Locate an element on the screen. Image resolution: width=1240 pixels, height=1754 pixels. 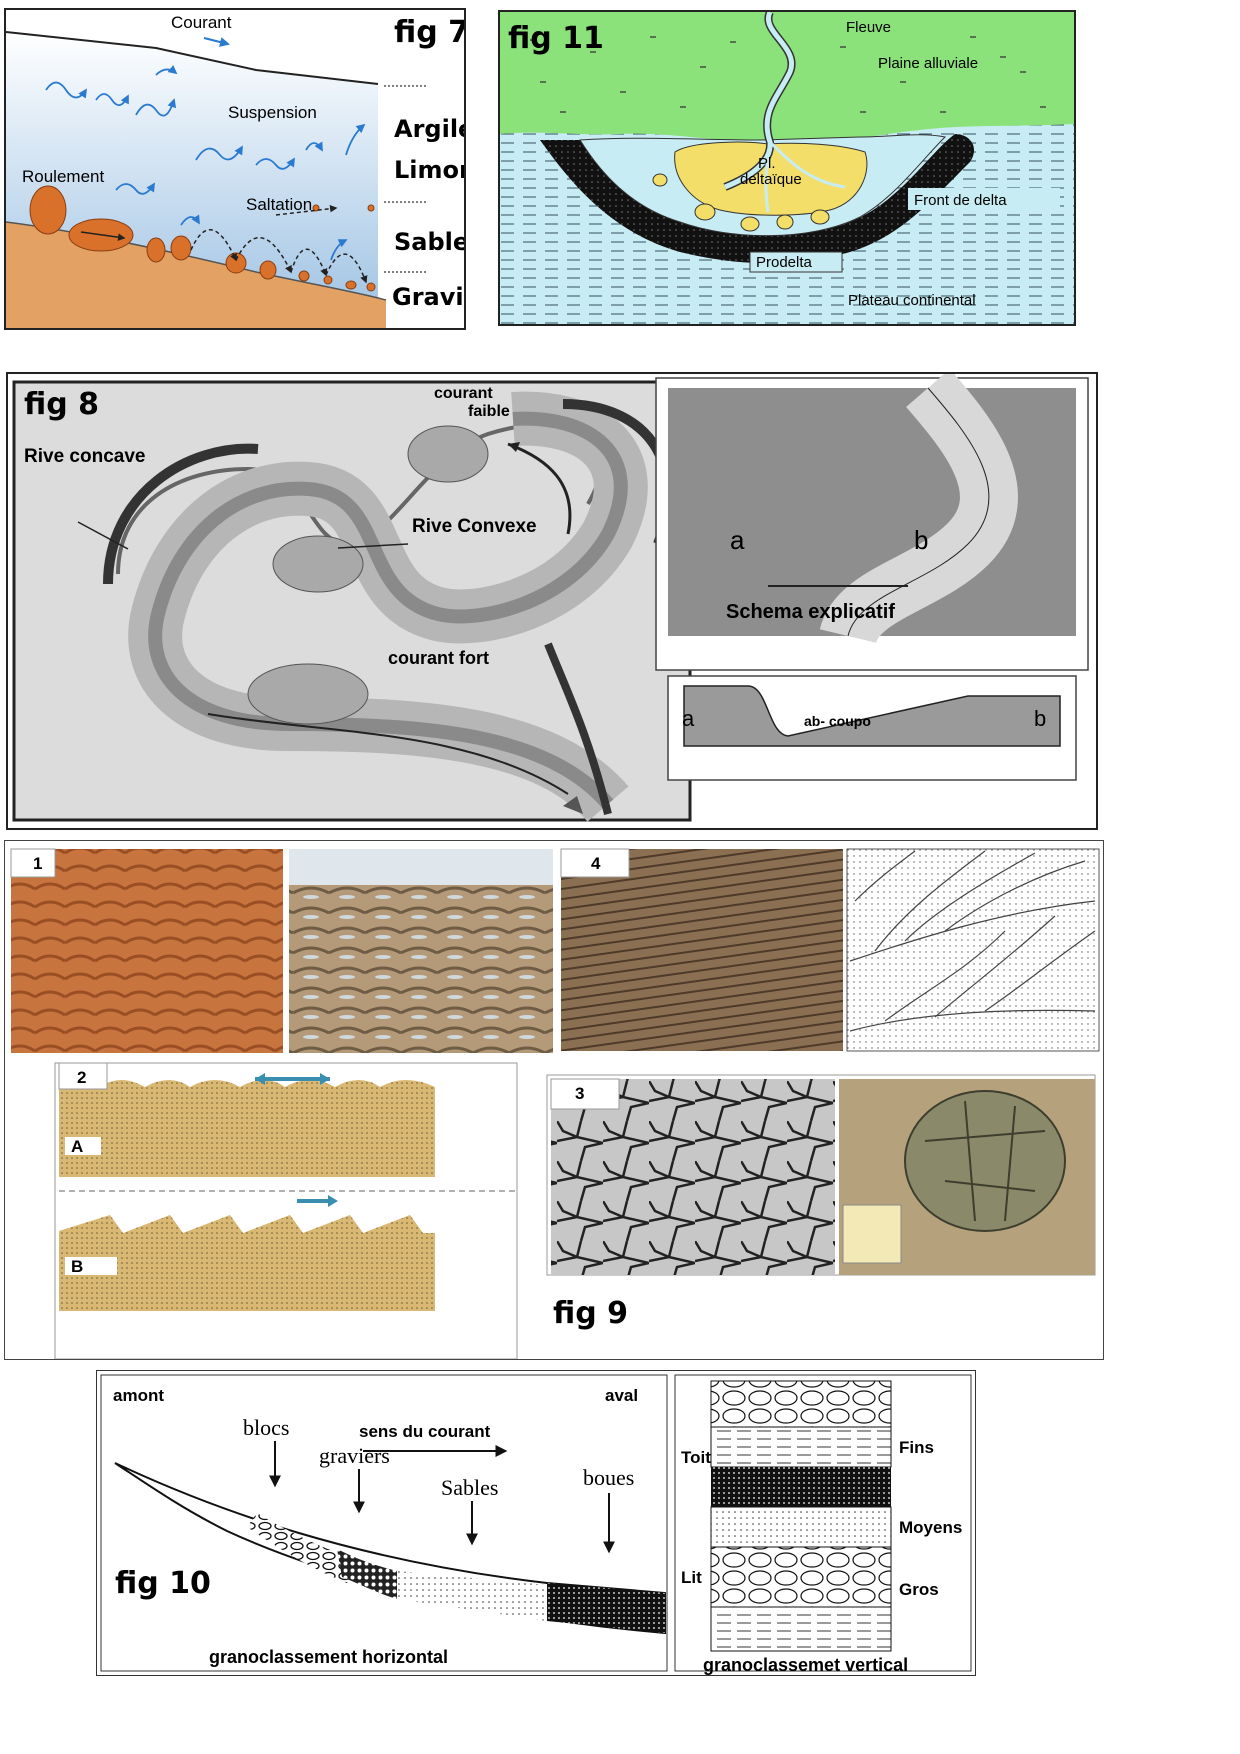
fig8-b-label: b is located at coordinates (921, 540).